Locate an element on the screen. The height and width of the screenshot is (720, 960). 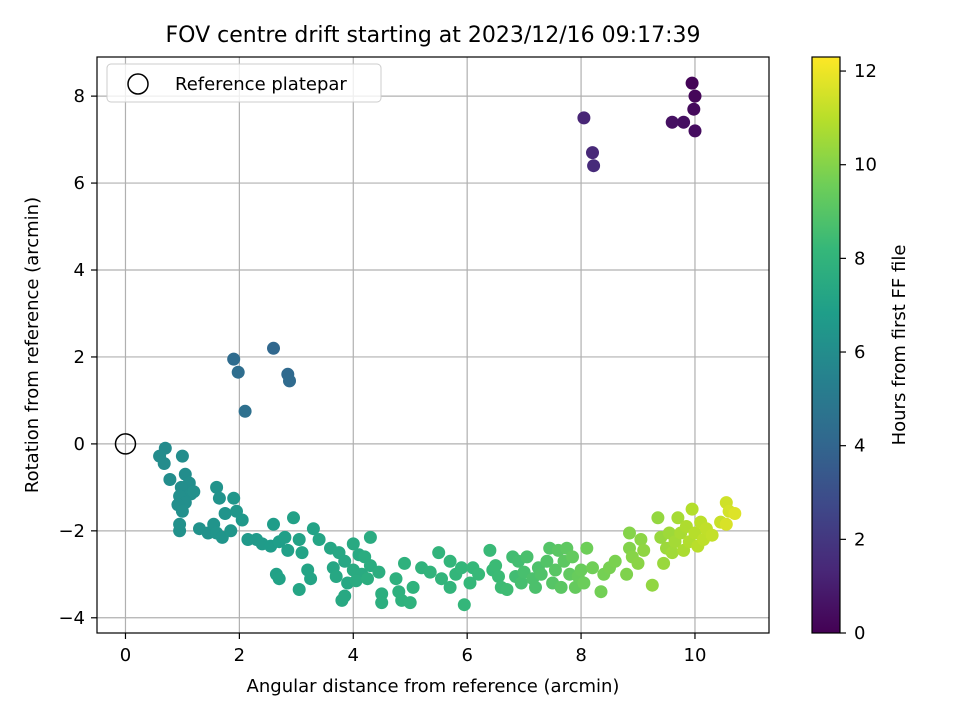
reference-marker is located at coordinates (125, 444).